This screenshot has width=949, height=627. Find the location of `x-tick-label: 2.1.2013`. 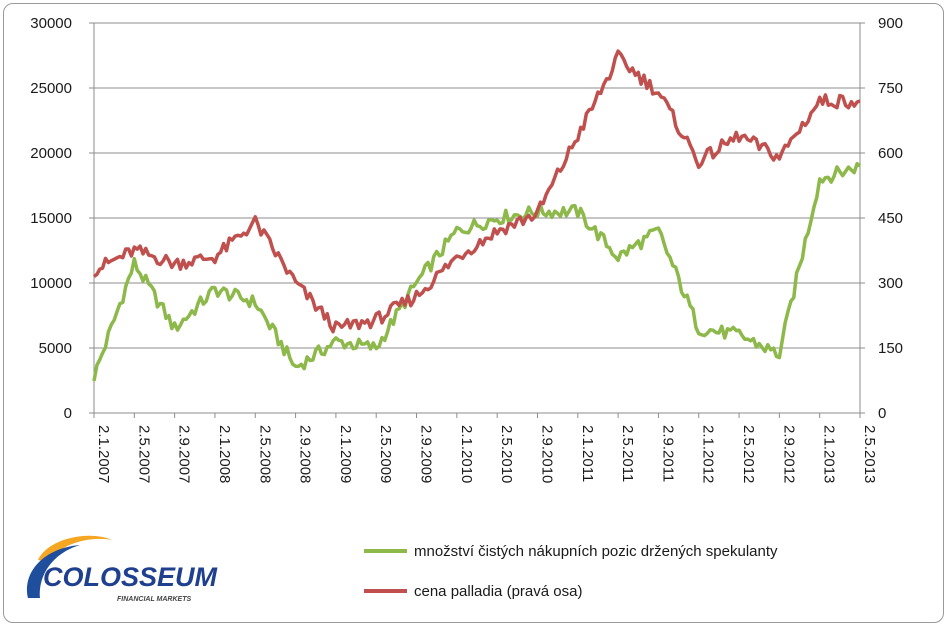

x-tick-label: 2.1.2013 is located at coordinates (829, 454).